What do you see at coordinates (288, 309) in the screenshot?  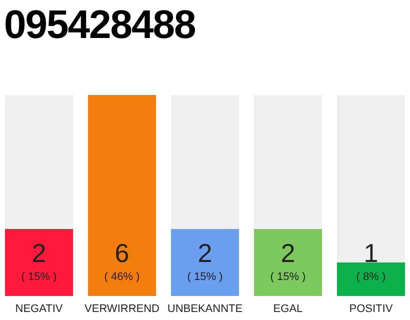 I see `x-tick-label: EGAL` at bounding box center [288, 309].